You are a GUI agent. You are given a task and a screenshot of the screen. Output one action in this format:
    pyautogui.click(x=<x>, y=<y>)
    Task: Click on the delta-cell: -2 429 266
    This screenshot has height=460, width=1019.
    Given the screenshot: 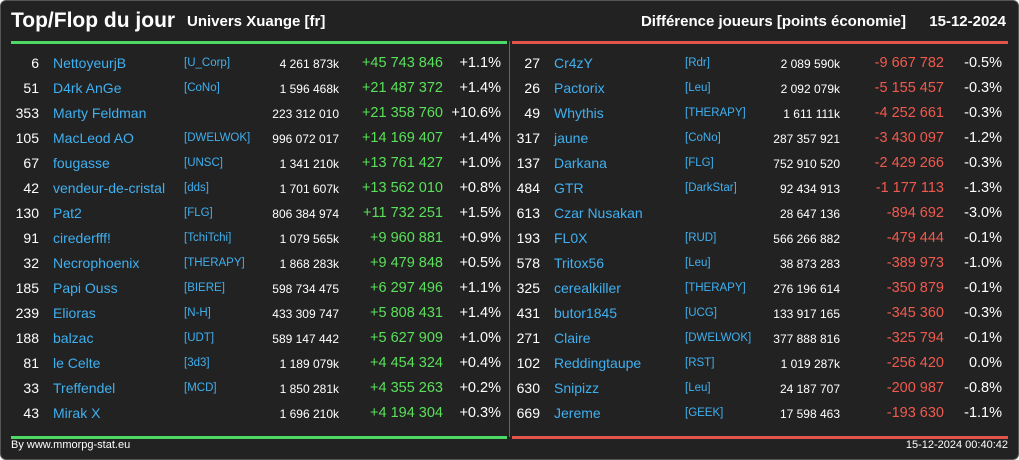 What is the action you would take?
    pyautogui.click(x=909, y=163)
    